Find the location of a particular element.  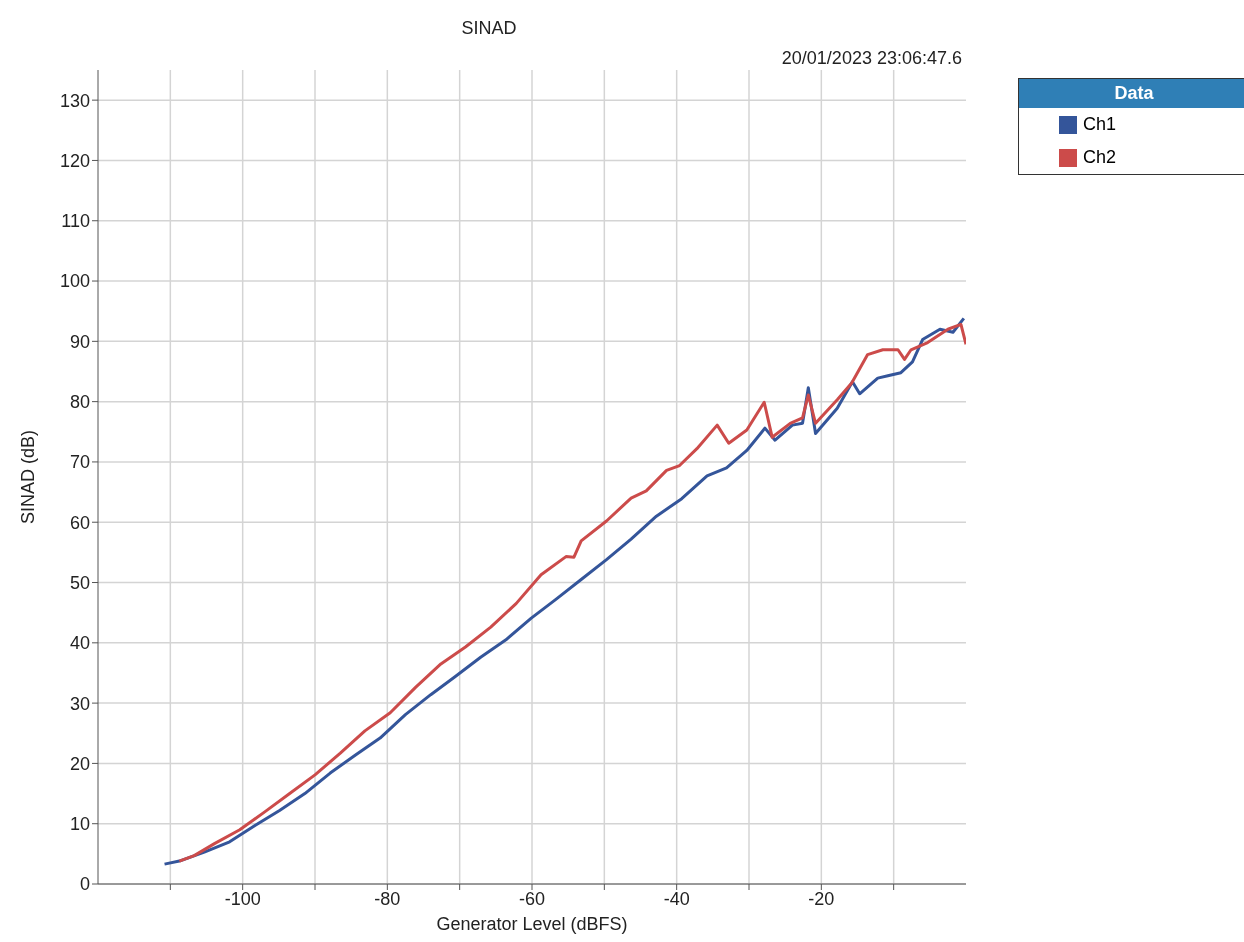

x-tick-label: -40 is located at coordinates (676, 898).